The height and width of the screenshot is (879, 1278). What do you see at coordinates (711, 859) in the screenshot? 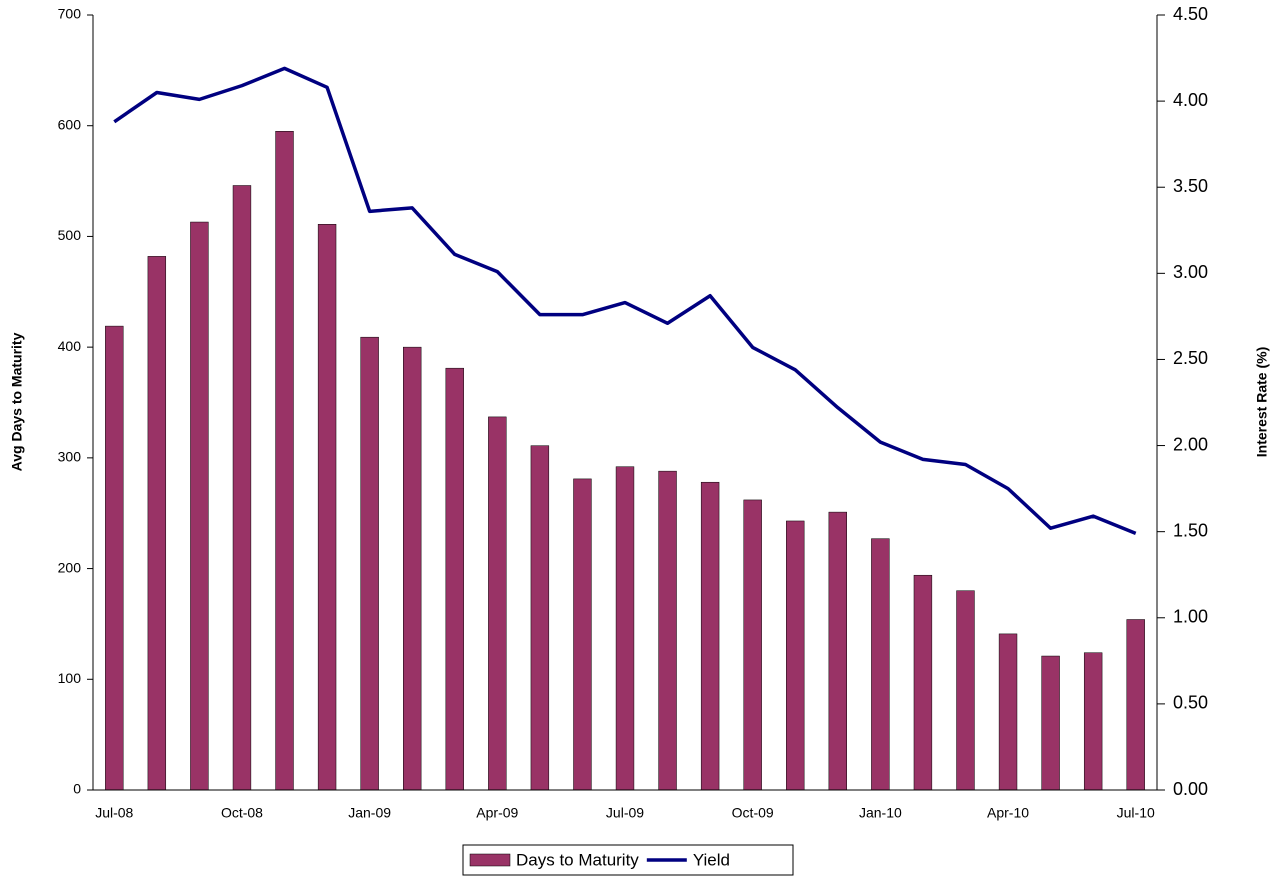
I see `legend-label: Yield` at bounding box center [711, 859].